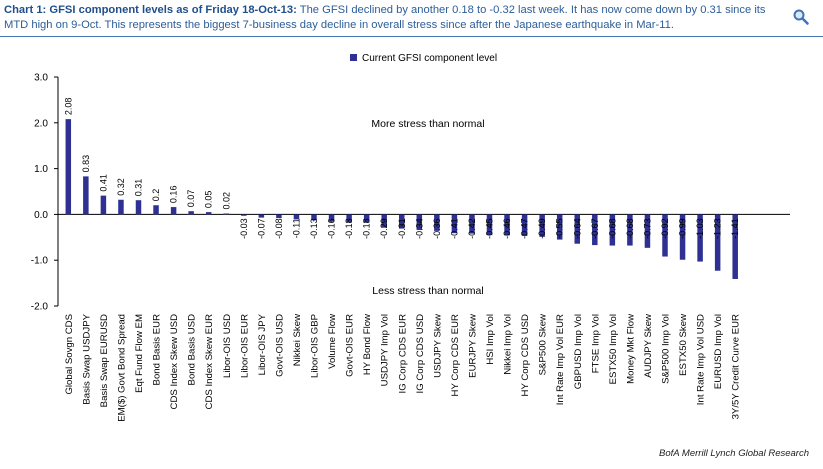 This screenshot has width=823, height=469. Describe the element at coordinates (647, 228) in the screenshot. I see `bar-value-label: -0.73` at that location.